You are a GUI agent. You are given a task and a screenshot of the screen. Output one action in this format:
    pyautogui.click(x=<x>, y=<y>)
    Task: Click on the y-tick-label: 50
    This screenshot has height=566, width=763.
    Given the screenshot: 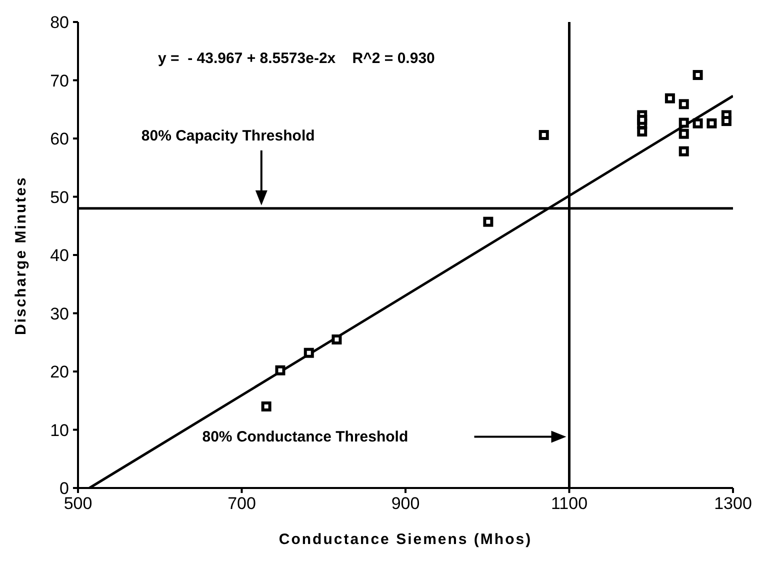 What is the action you would take?
    pyautogui.click(x=59, y=197)
    